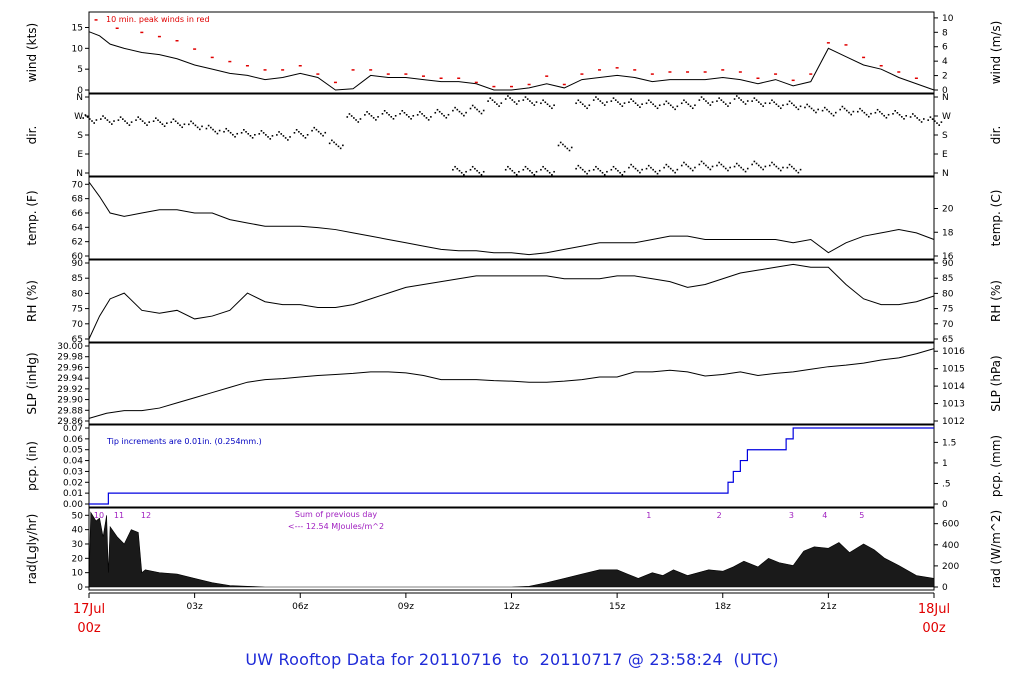 This screenshot has width=1024, height=700. What do you see at coordinates (406, 607) in the screenshot?
I see `x-tick-label: 09z` at bounding box center [406, 607].